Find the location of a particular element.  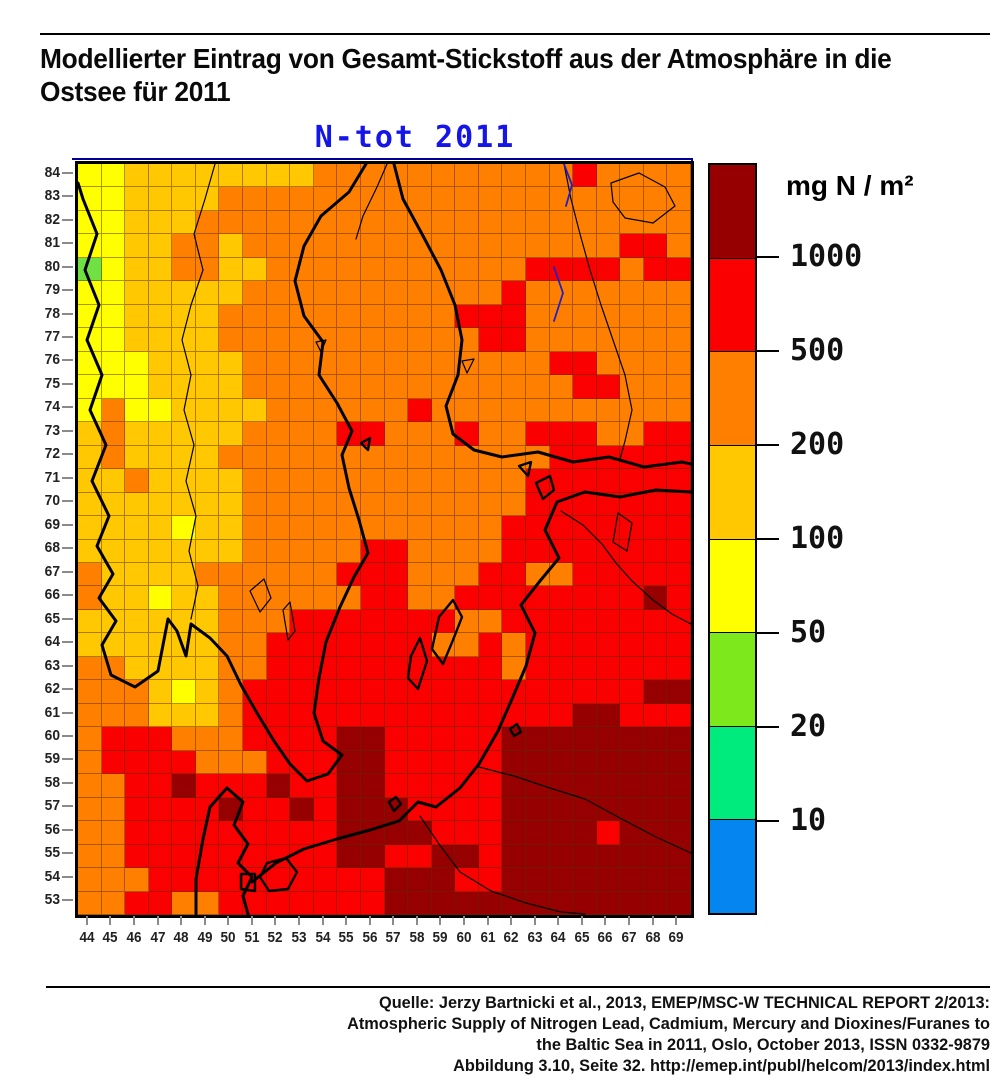

y-axis-label: 77 is located at coordinates (52, 337).